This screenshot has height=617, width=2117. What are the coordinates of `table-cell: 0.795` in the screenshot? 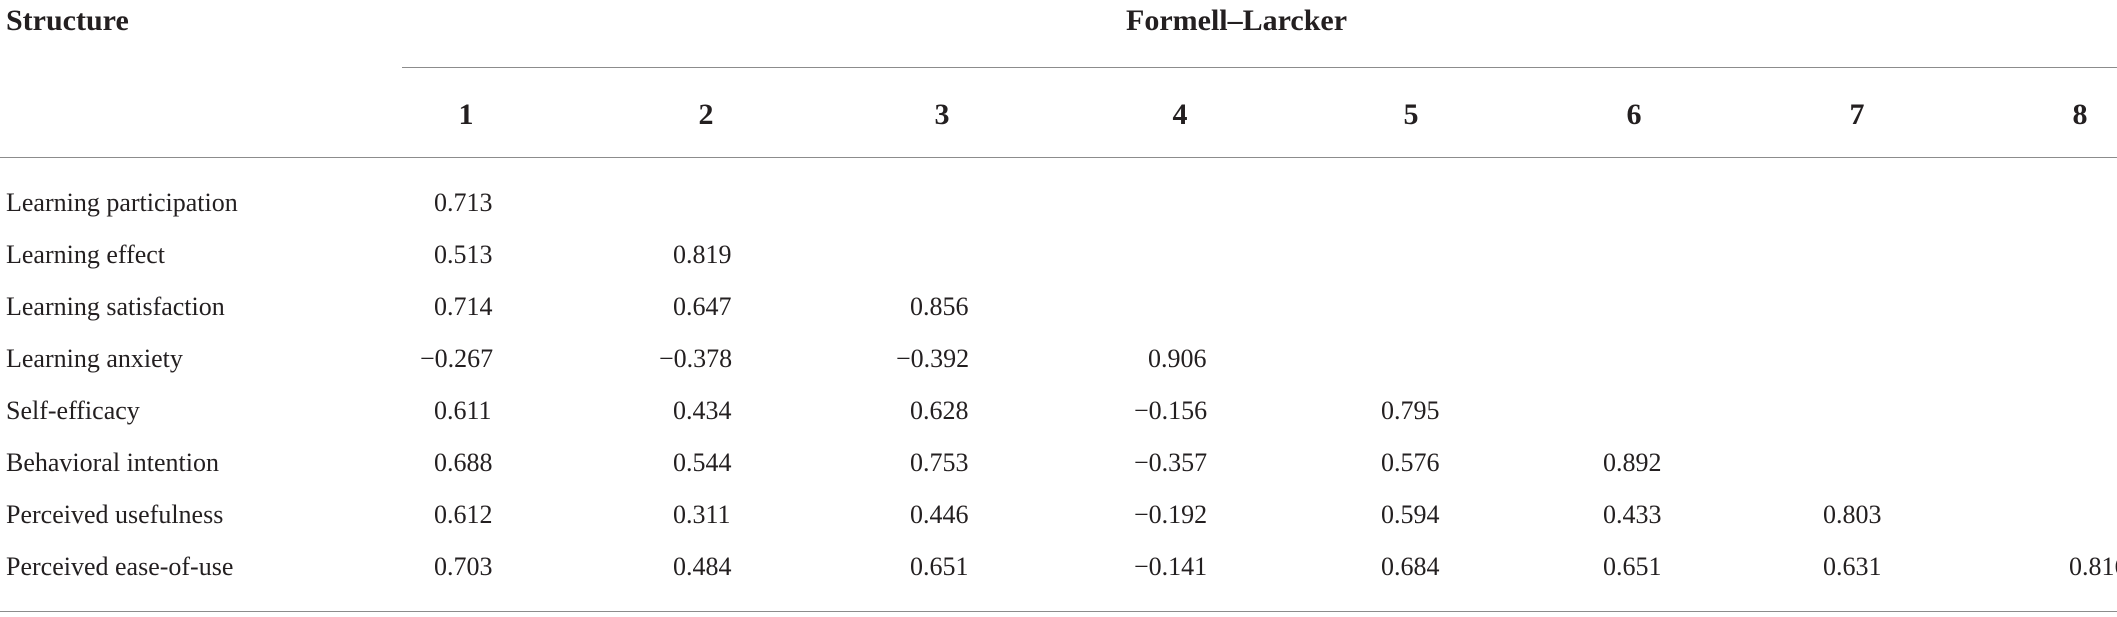 It's located at (1410, 410).